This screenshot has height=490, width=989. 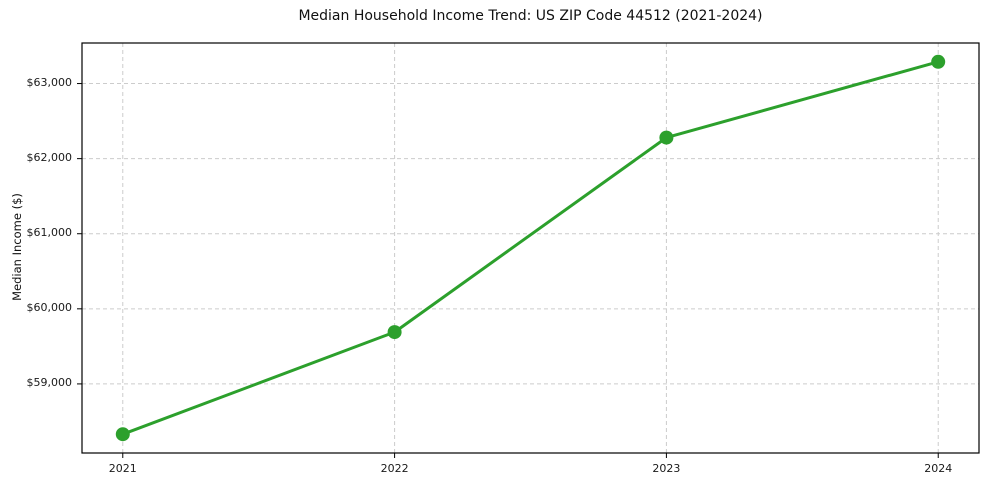 I want to click on x-tick-label: 2023, so click(x=666, y=468).